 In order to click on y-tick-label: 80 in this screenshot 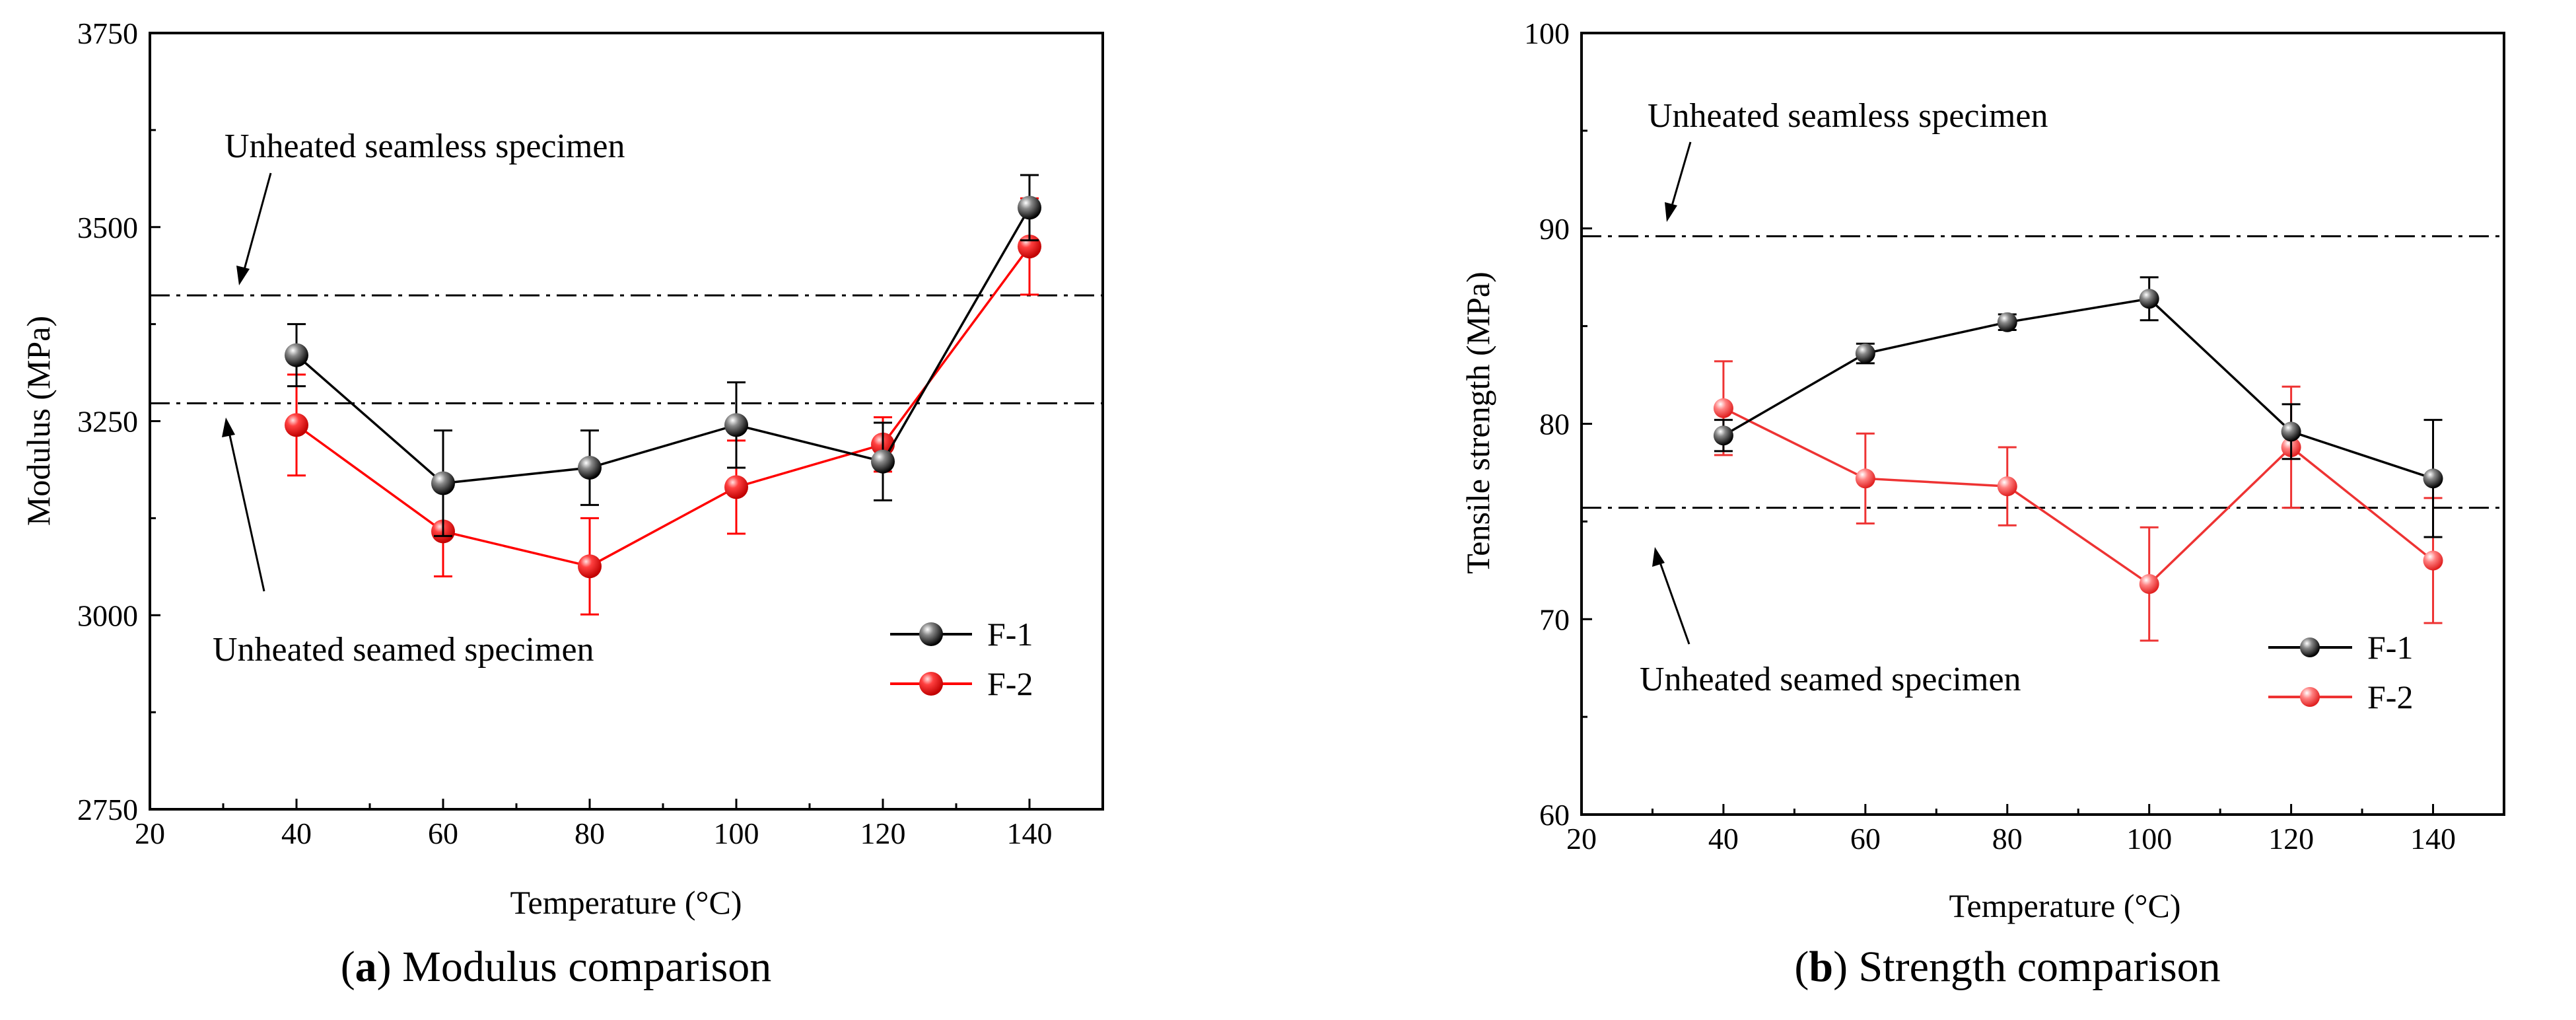, I will do `click(1554, 424)`.